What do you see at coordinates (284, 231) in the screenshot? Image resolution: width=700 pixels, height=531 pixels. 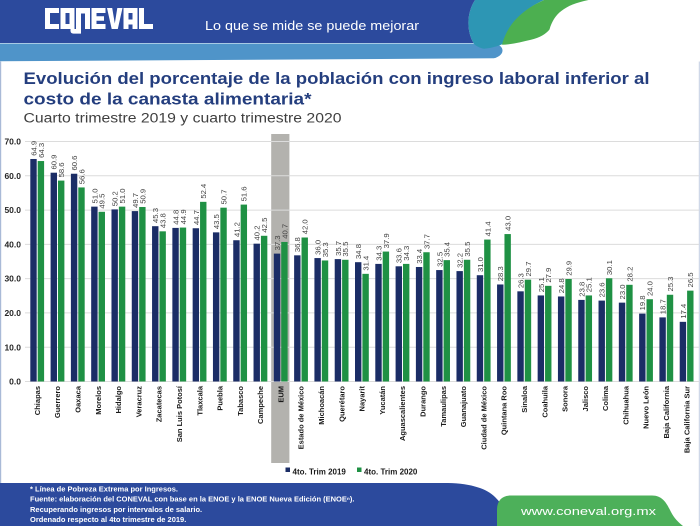 I see `svg-text: 40.7` at bounding box center [284, 231].